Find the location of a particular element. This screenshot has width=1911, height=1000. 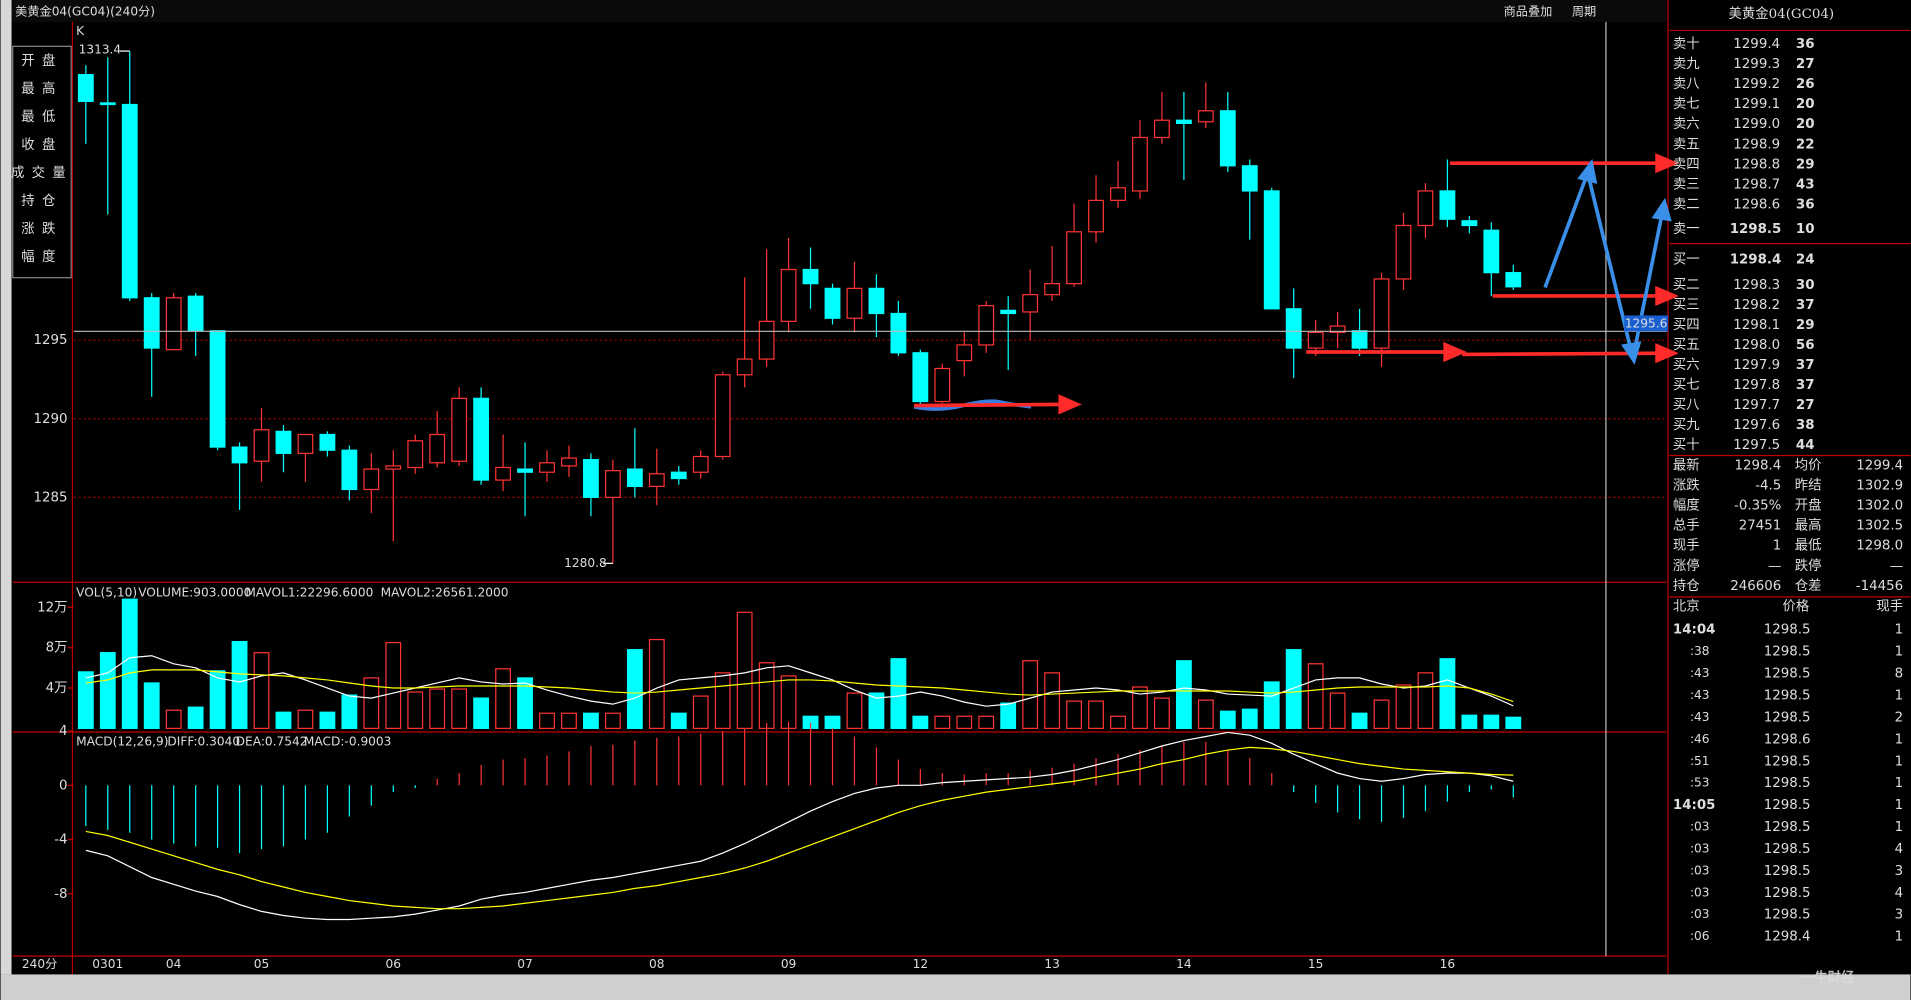

y-tick-label: -8 is located at coordinates (60, 894).